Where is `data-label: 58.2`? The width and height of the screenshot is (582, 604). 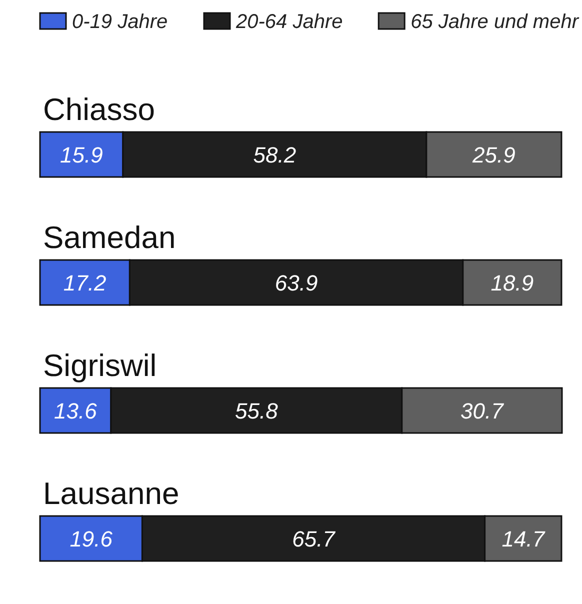 data-label: 58.2 is located at coordinates (274, 155).